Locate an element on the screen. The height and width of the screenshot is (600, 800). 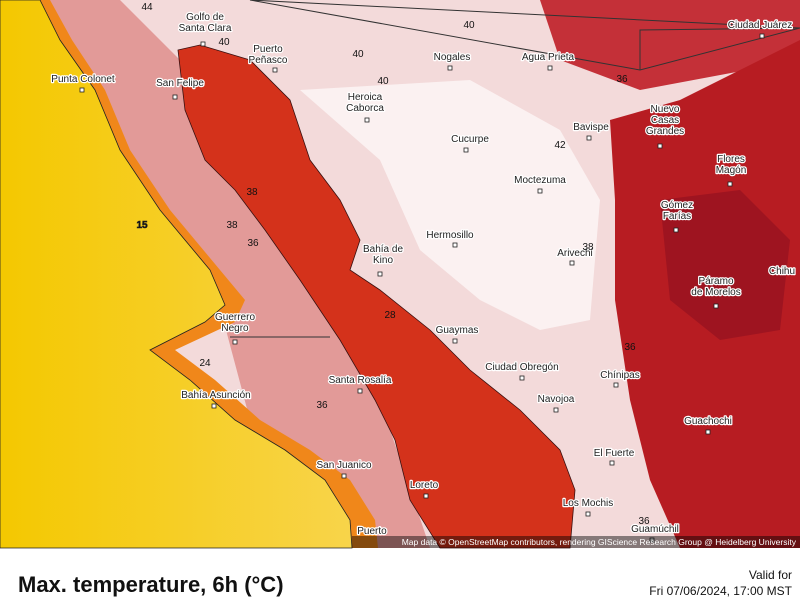
city-label: Los Mochis is located at coordinates (588, 503).